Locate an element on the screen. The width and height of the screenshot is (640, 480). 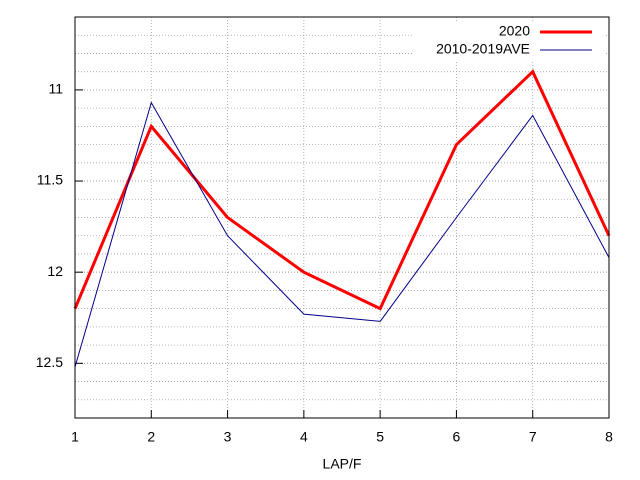
legend-label: 2020 is located at coordinates (514, 31).